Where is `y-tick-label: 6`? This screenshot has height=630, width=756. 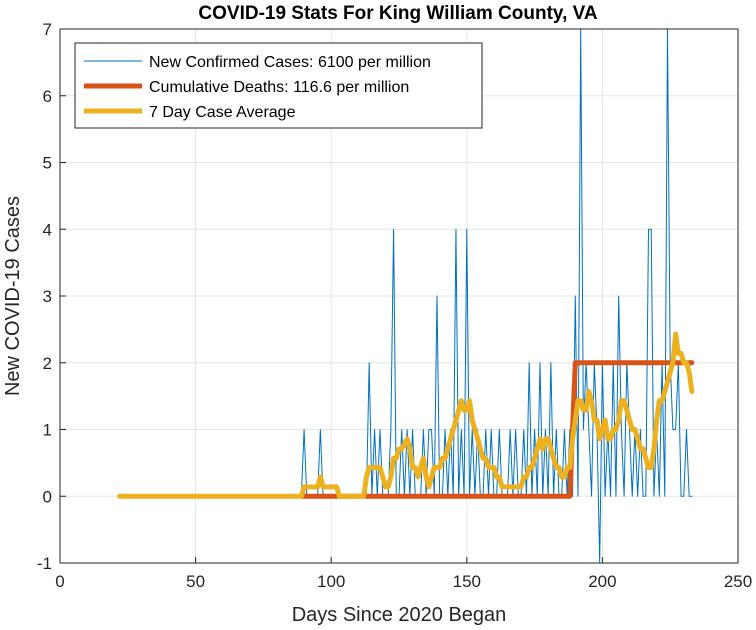 y-tick-label: 6 is located at coordinates (47, 96).